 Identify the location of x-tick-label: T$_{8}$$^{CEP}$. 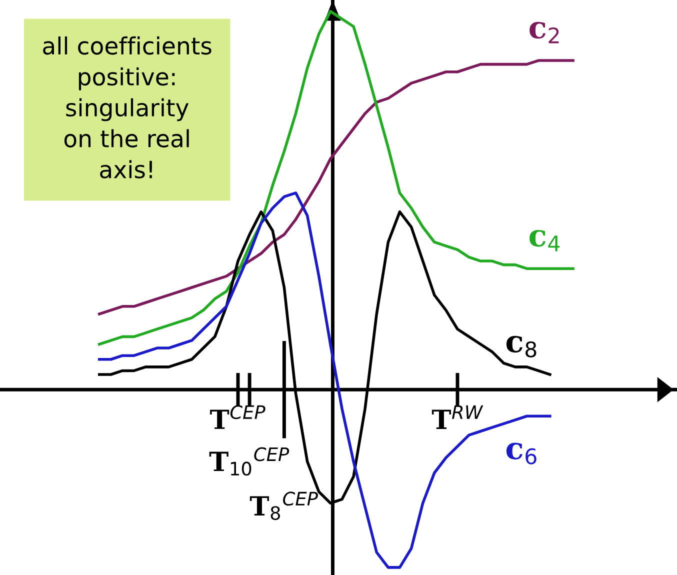
(284, 506).